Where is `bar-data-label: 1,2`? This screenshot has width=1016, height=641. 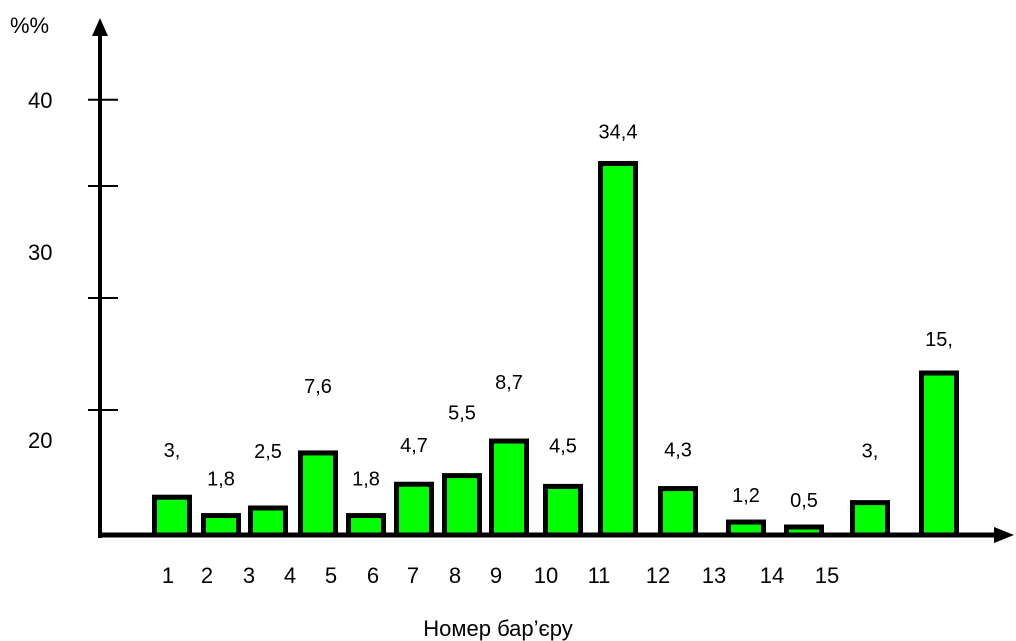
bar-data-label: 1,2 is located at coordinates (746, 496).